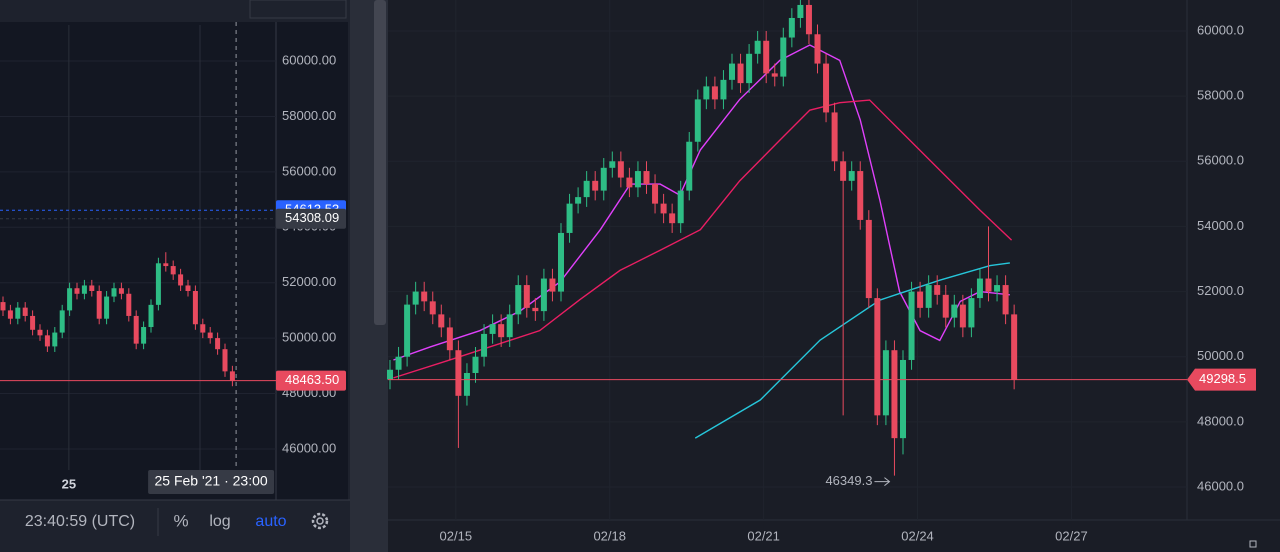  I want to click on y-tick-label: 50000.00, so click(309, 337).